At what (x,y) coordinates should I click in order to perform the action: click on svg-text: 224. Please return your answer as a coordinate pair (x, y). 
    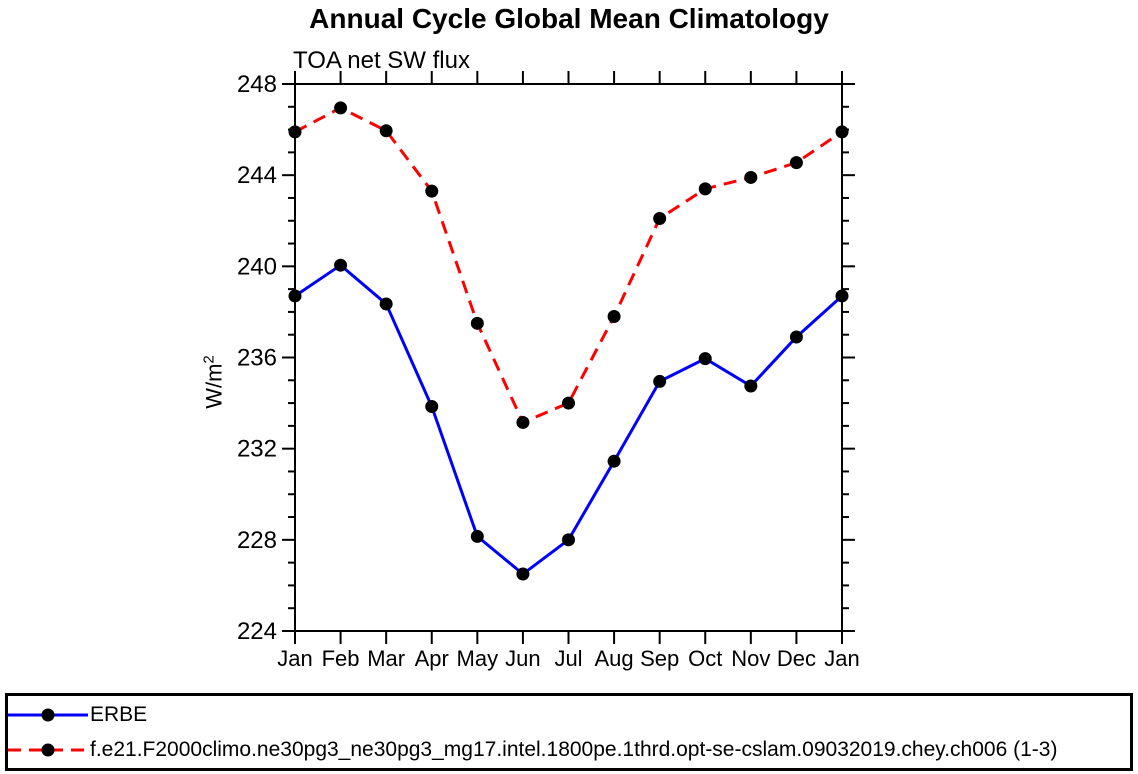
    Looking at the image, I should click on (257, 631).